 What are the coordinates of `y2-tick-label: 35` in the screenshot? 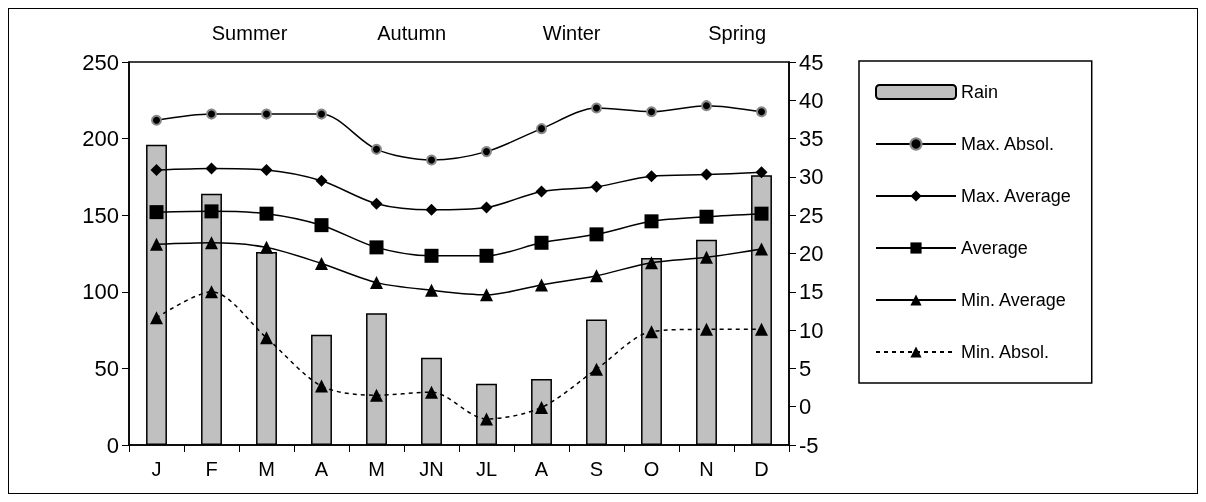 It's located at (811, 139).